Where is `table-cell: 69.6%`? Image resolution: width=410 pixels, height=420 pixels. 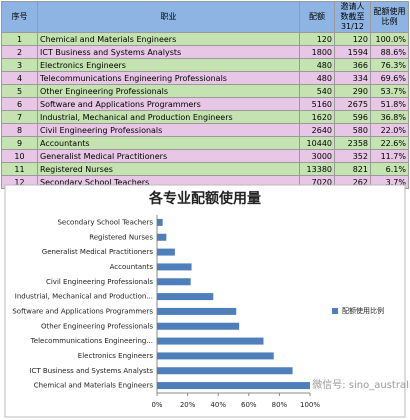
table-cell: 69.6% is located at coordinates (389, 78).